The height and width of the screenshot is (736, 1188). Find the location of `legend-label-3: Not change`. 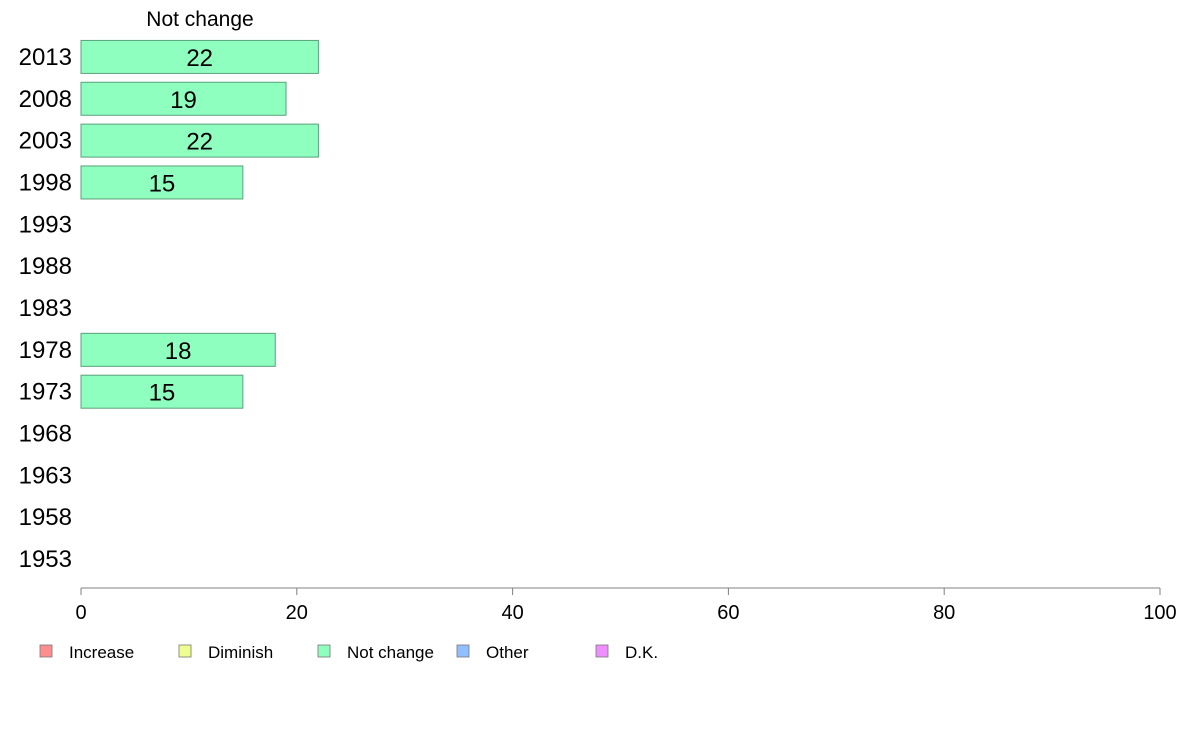

legend-label-3: Not change is located at coordinates (390, 652).